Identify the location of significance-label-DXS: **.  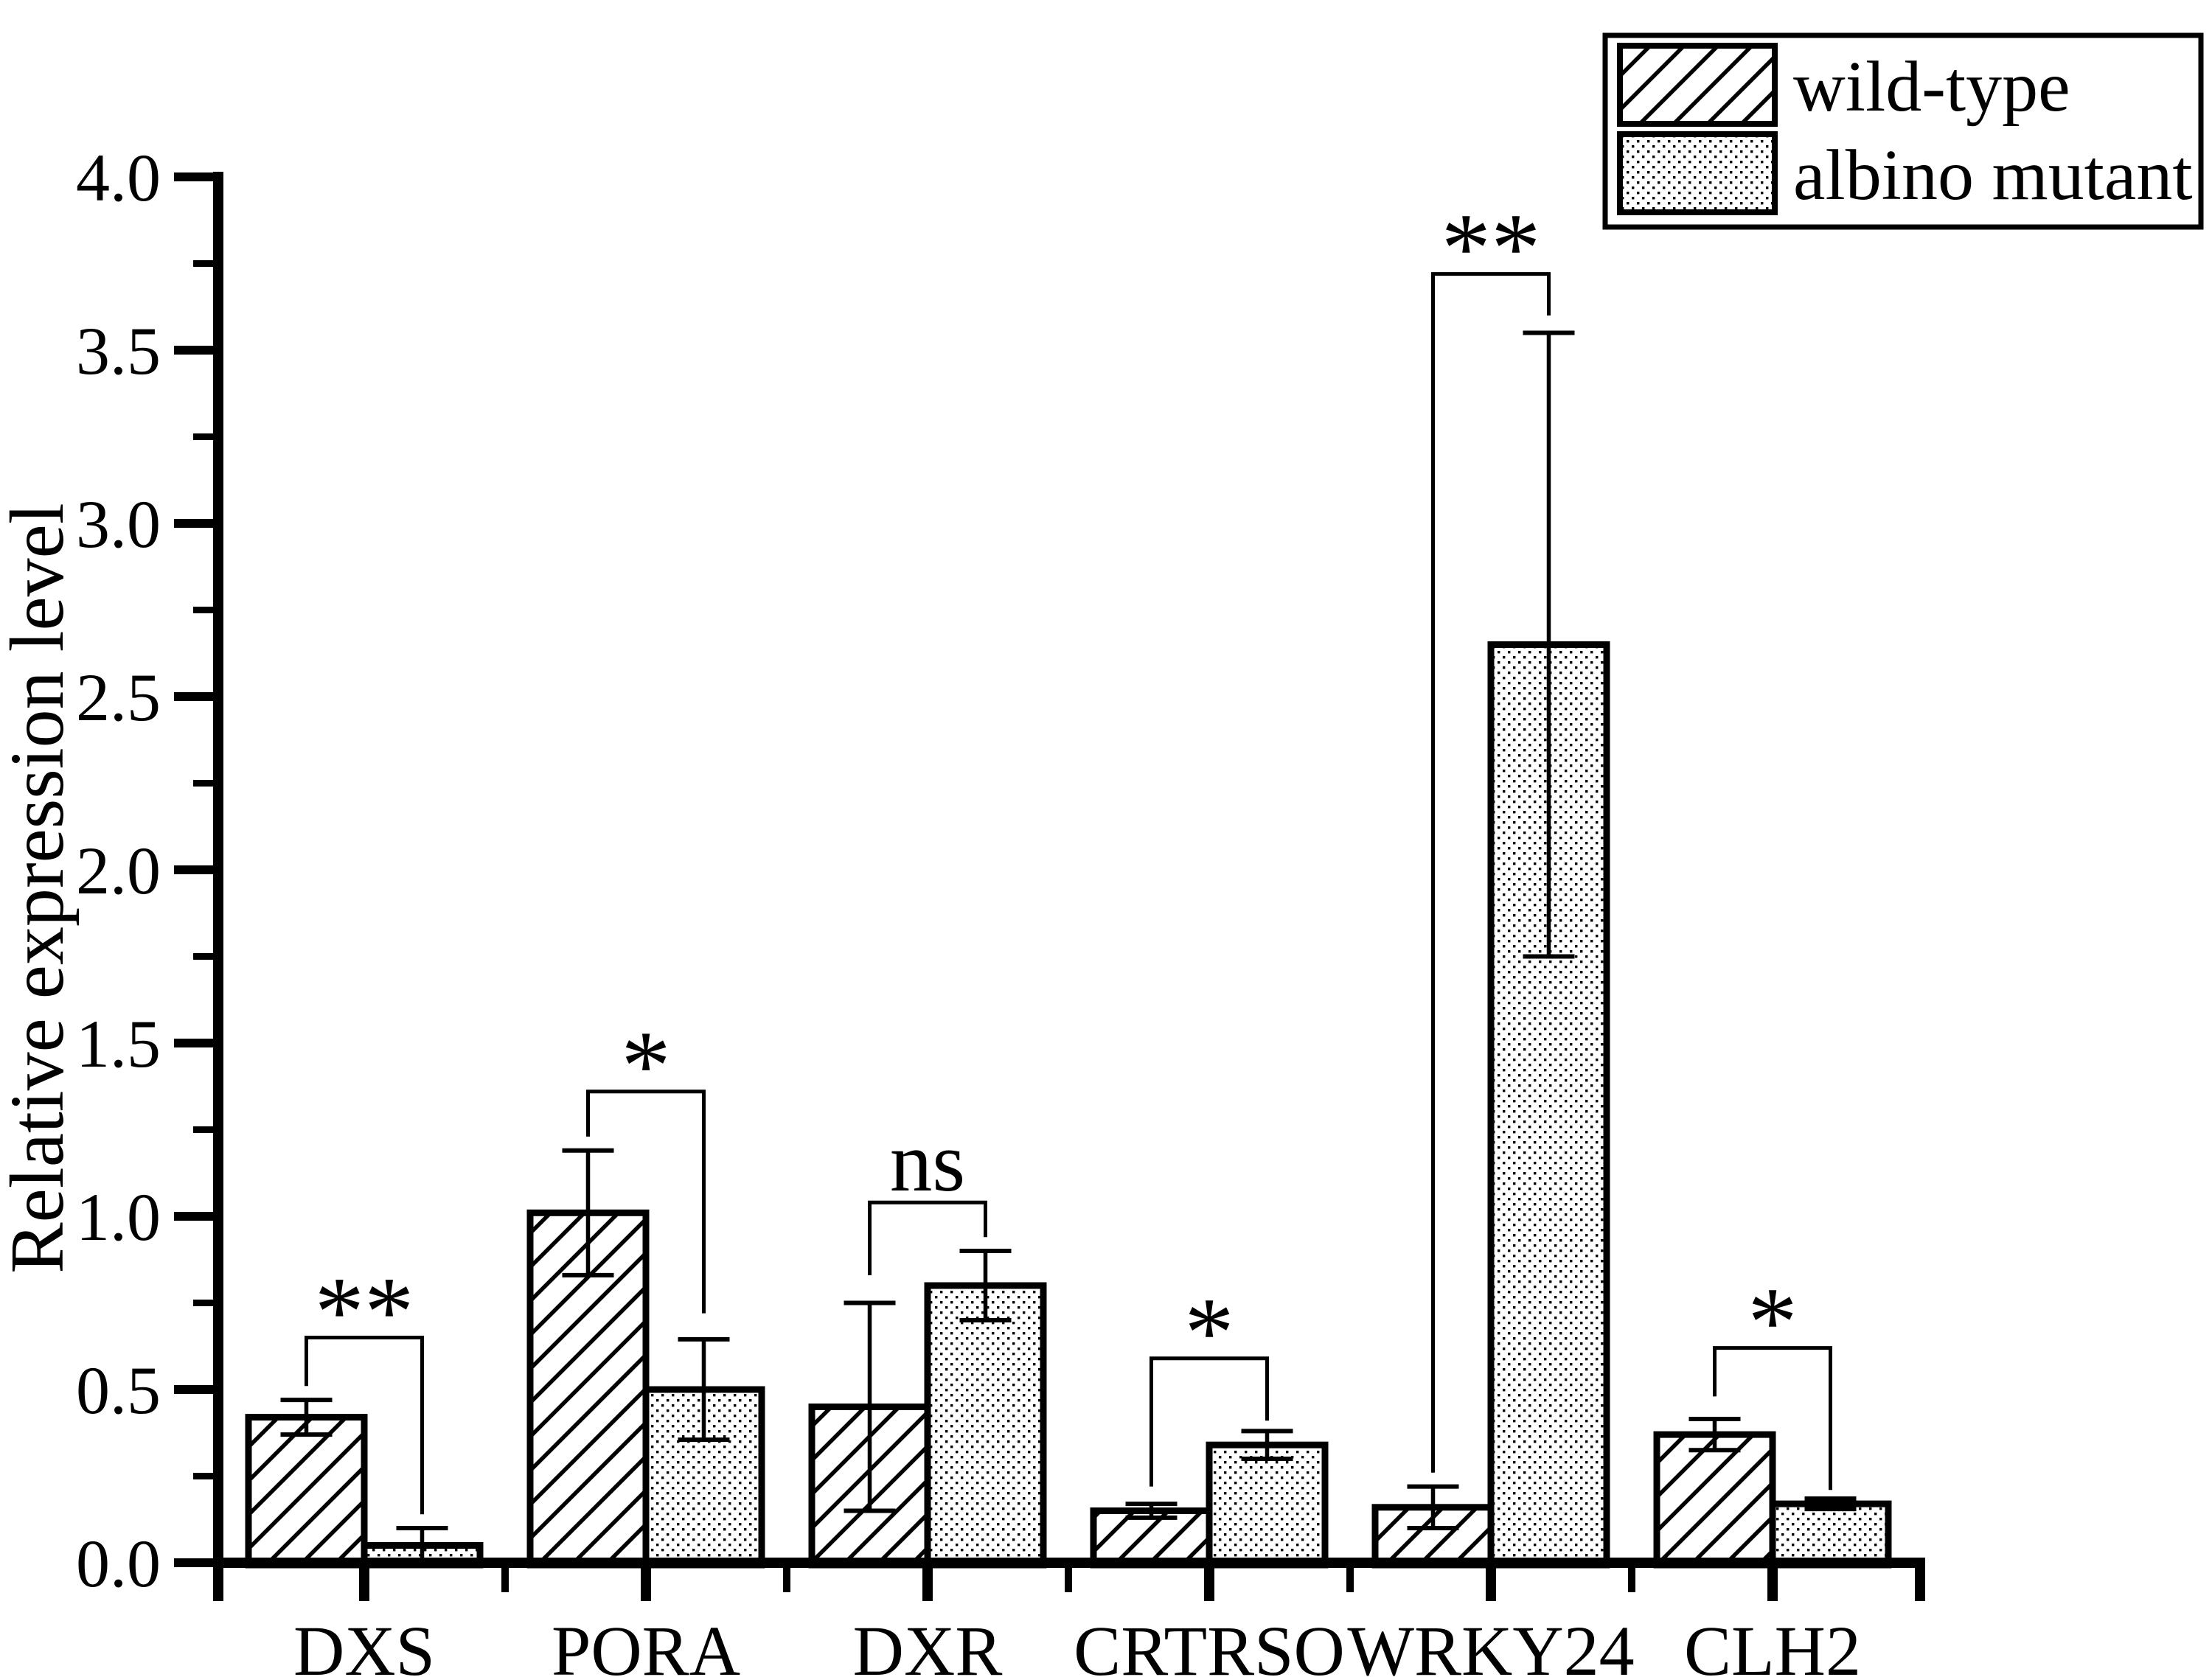
(364, 1312).